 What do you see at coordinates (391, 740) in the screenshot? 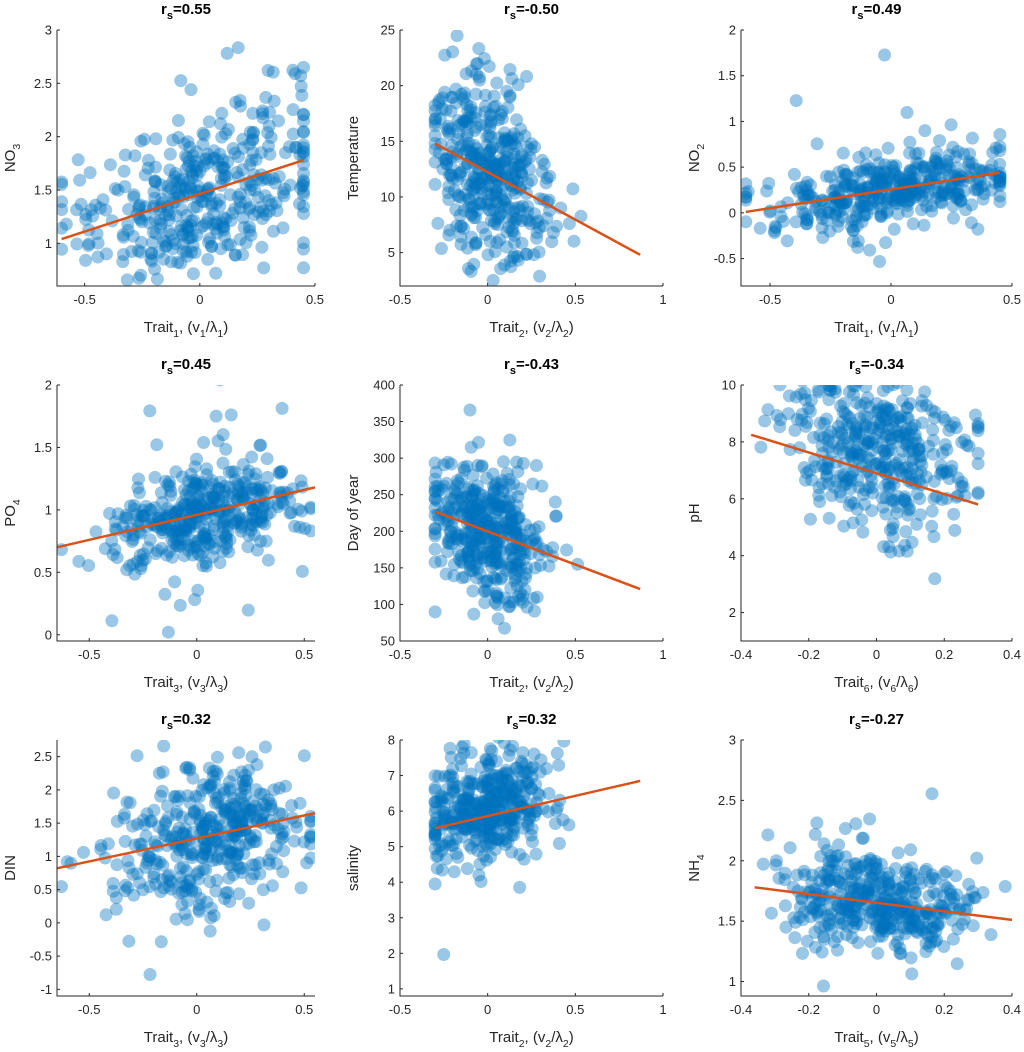
I see `y-tick-label: 8` at bounding box center [391, 740].